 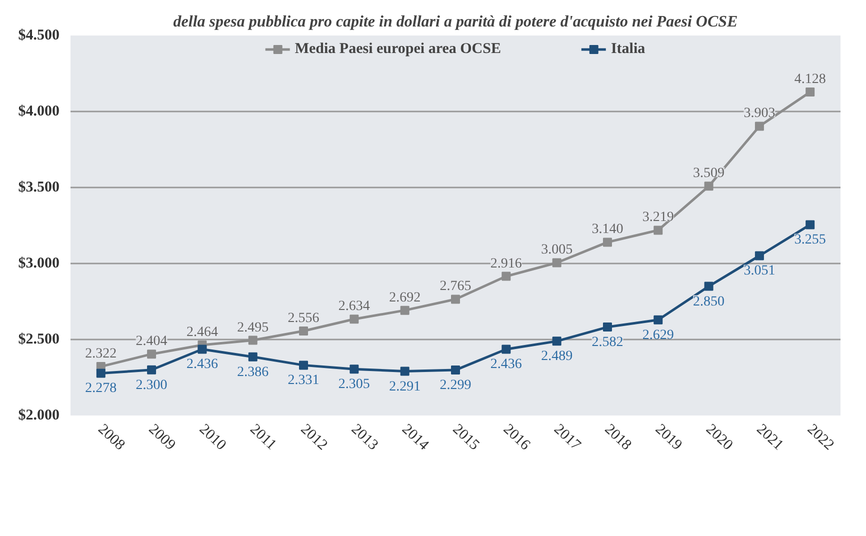 What do you see at coordinates (608, 342) in the screenshot?
I see `data-label: 2.582` at bounding box center [608, 342].